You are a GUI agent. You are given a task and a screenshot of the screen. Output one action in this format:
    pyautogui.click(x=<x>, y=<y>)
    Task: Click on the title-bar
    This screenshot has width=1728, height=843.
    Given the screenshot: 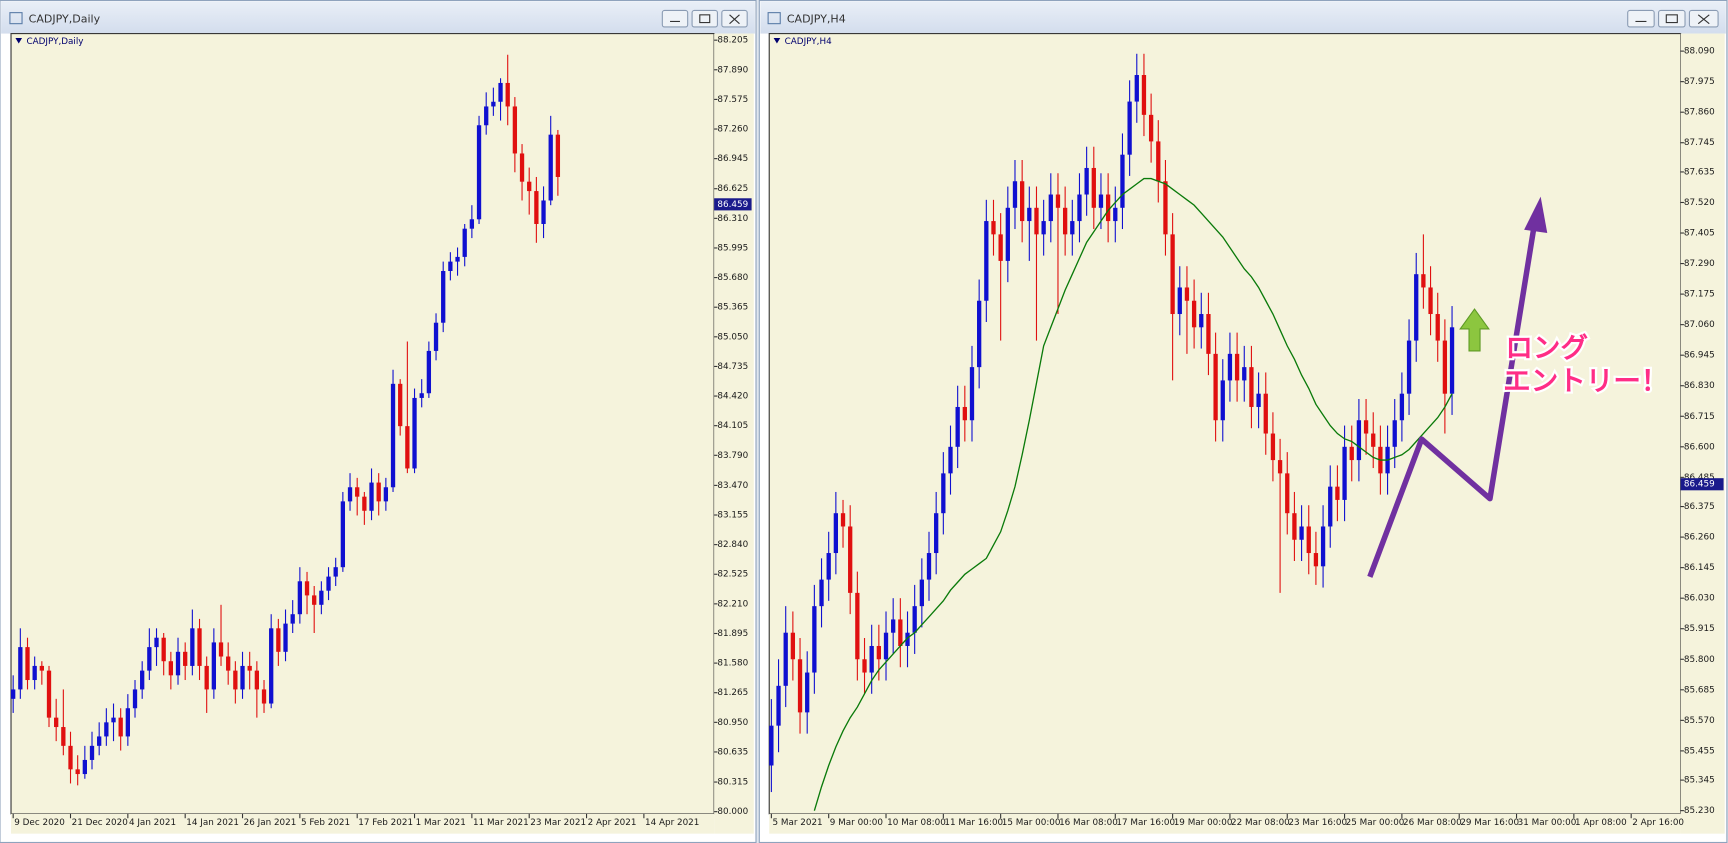 What is the action you would take?
    pyautogui.click(x=378, y=17)
    